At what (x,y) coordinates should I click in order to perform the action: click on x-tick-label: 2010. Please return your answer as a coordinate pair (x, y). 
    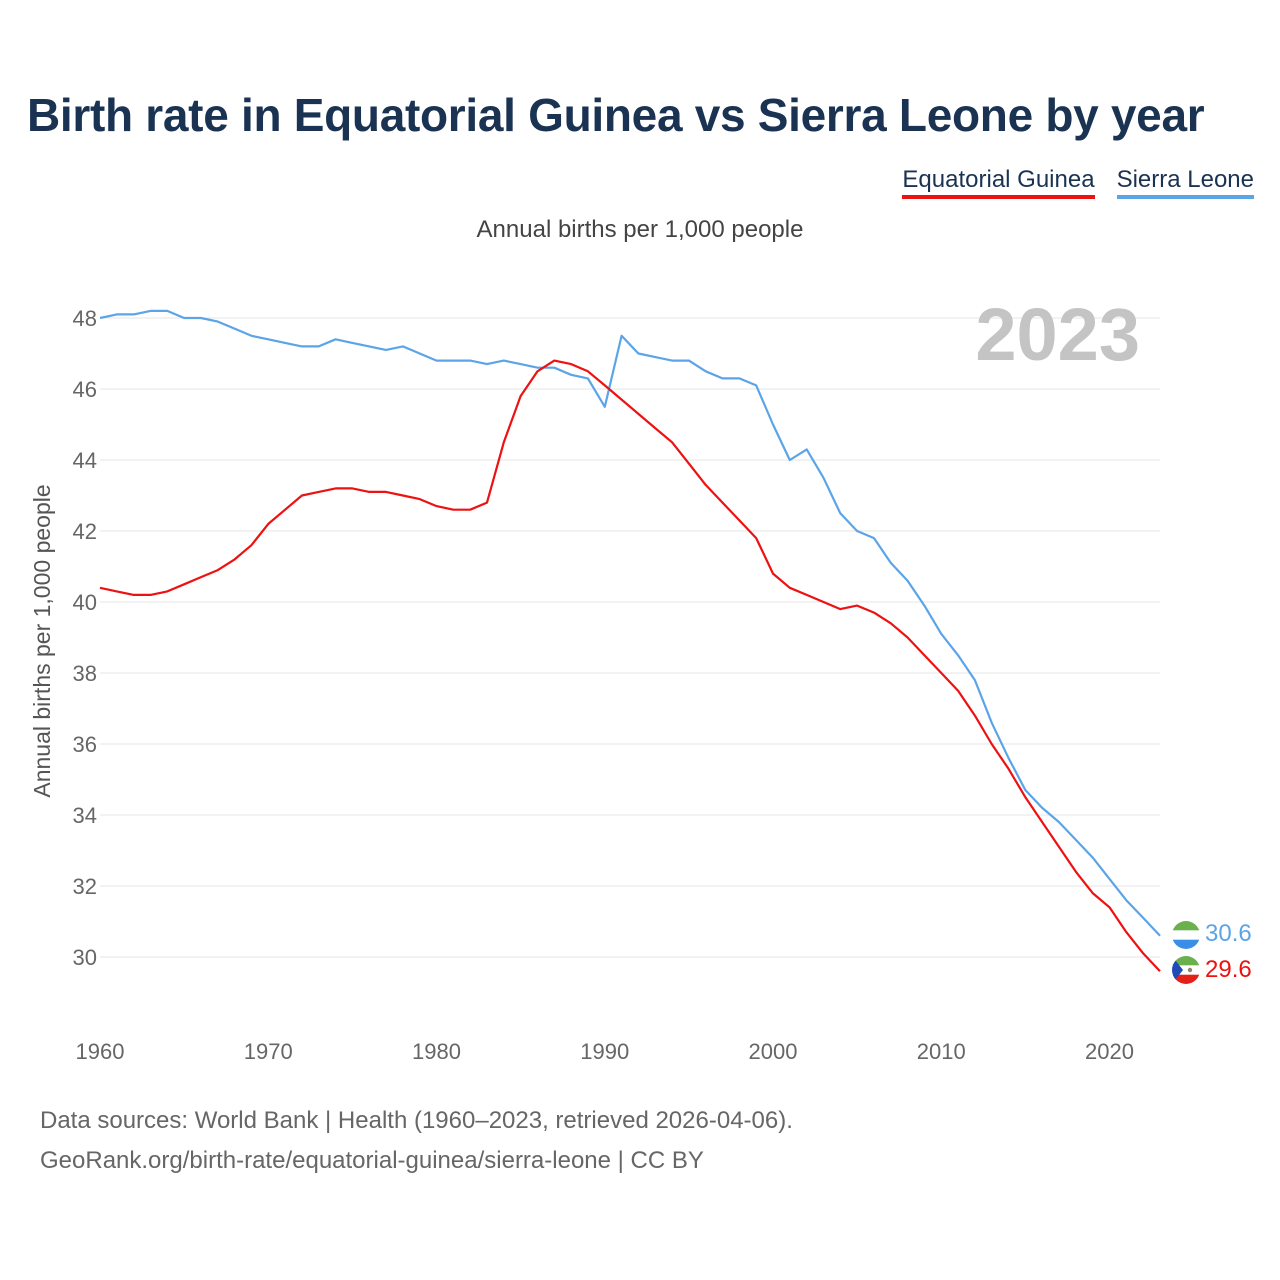
    Looking at the image, I should click on (941, 1051).